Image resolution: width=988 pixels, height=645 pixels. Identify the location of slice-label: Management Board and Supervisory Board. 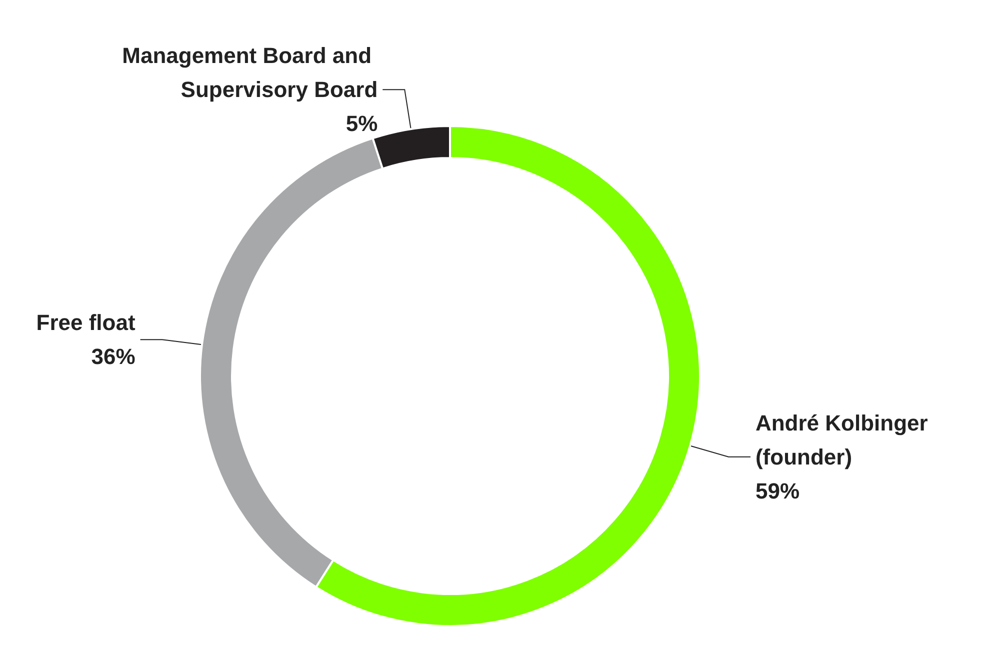
(250, 72).